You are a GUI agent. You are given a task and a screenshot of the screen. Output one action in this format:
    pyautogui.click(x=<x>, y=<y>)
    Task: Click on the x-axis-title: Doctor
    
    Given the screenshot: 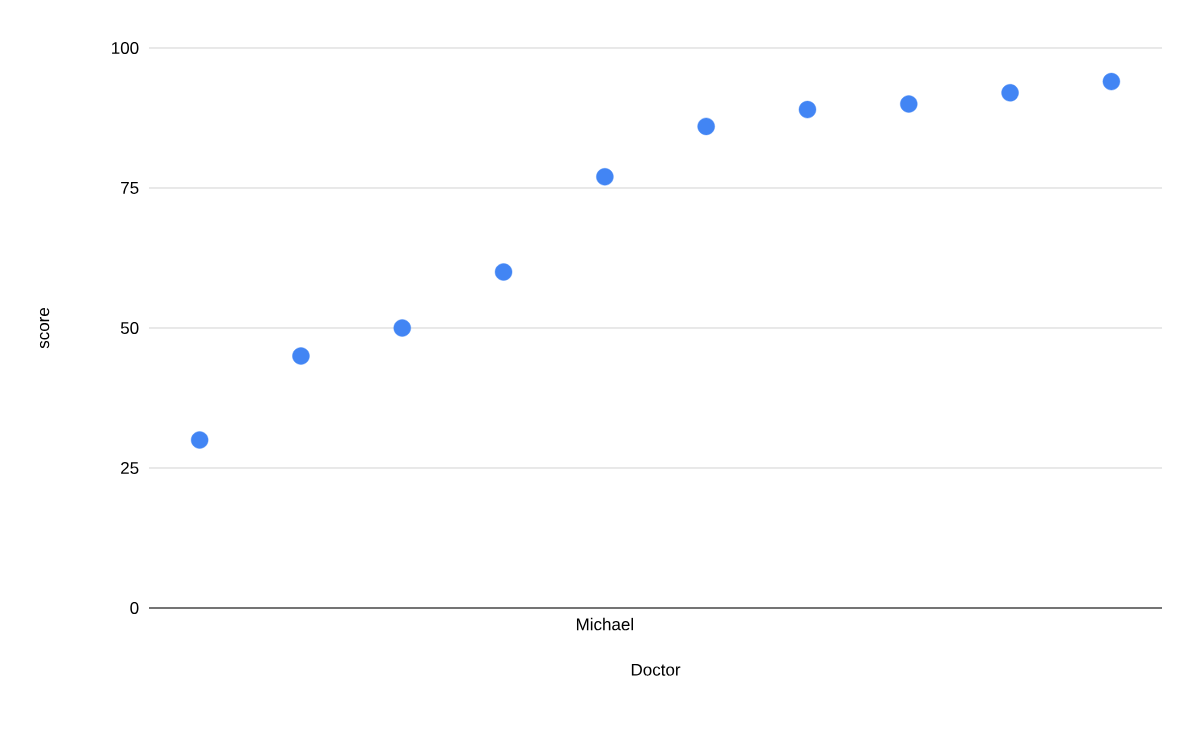 What is the action you would take?
    pyautogui.click(x=656, y=669)
    